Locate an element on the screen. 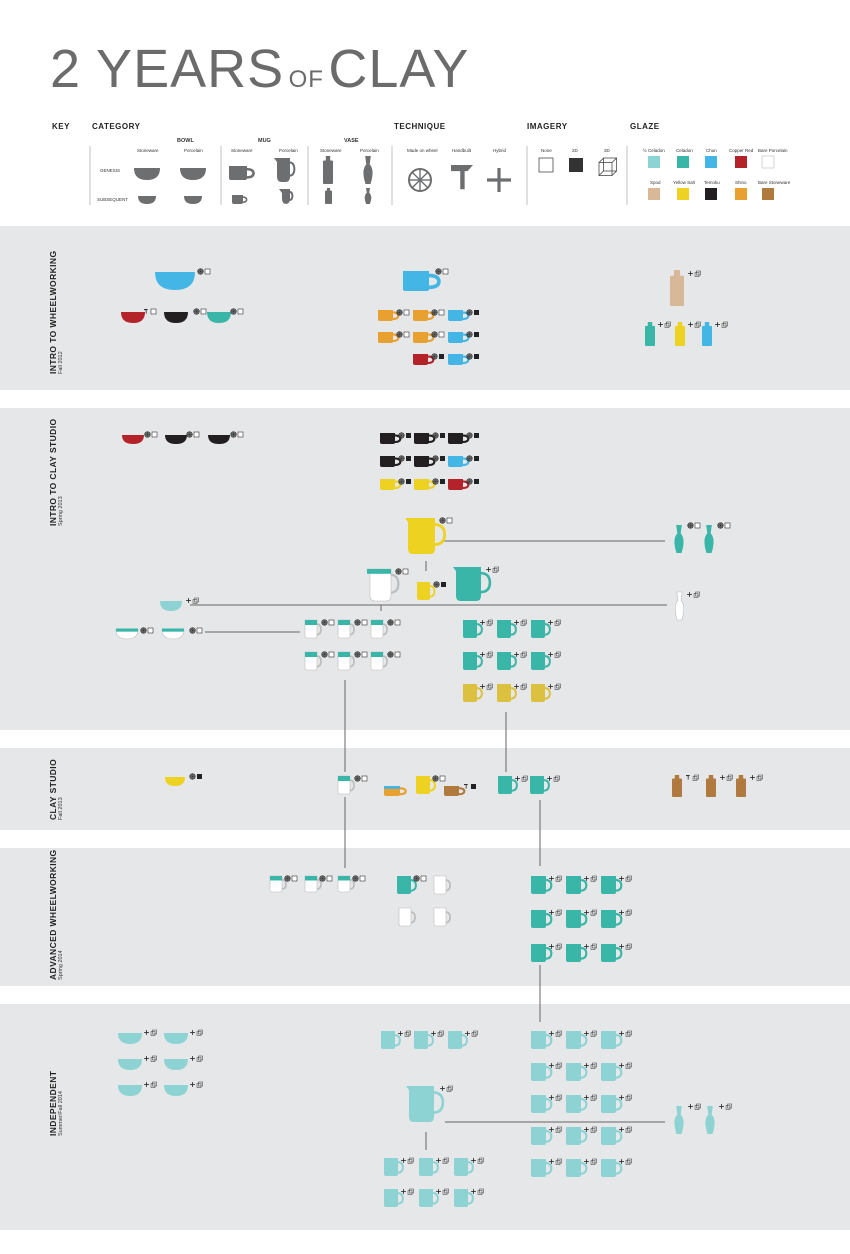 The height and width of the screenshot is (1254, 850). glaze-label-7: Temoku is located at coordinates (712, 182).